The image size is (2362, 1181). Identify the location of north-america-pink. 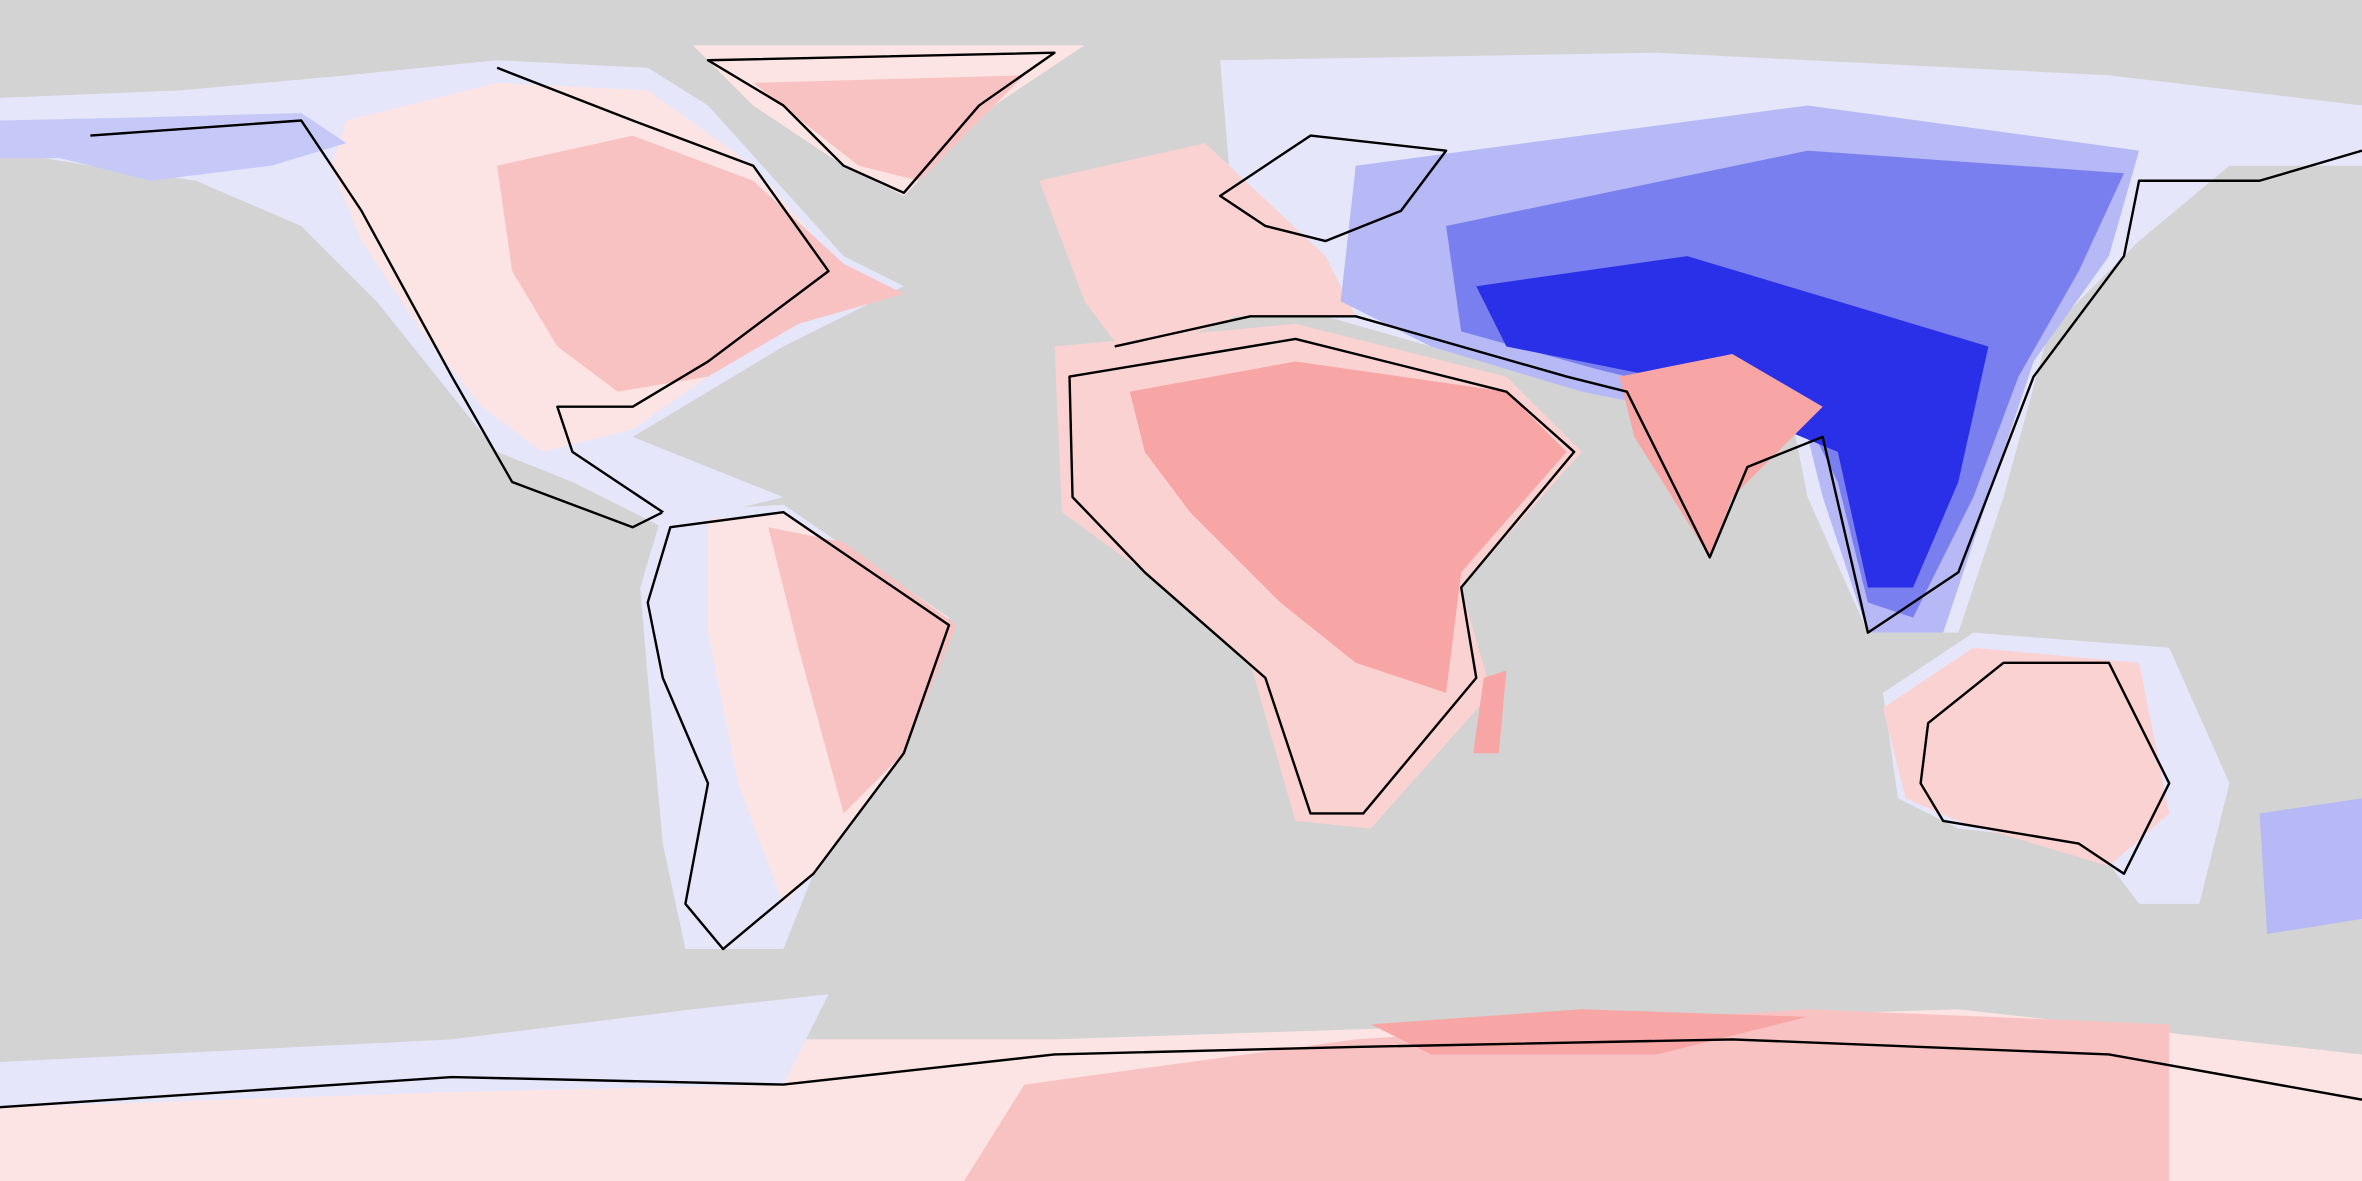
(700, 263).